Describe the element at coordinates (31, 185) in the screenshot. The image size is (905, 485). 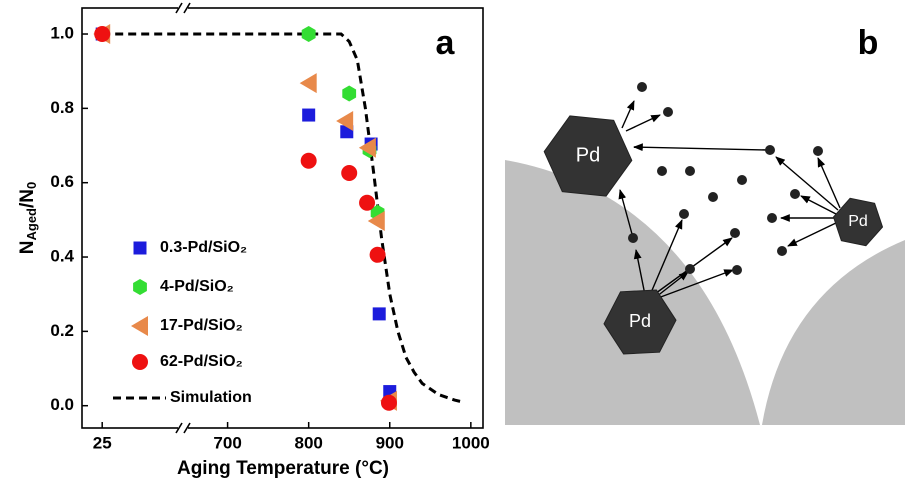
I see `y-label-sub: 0` at that location.